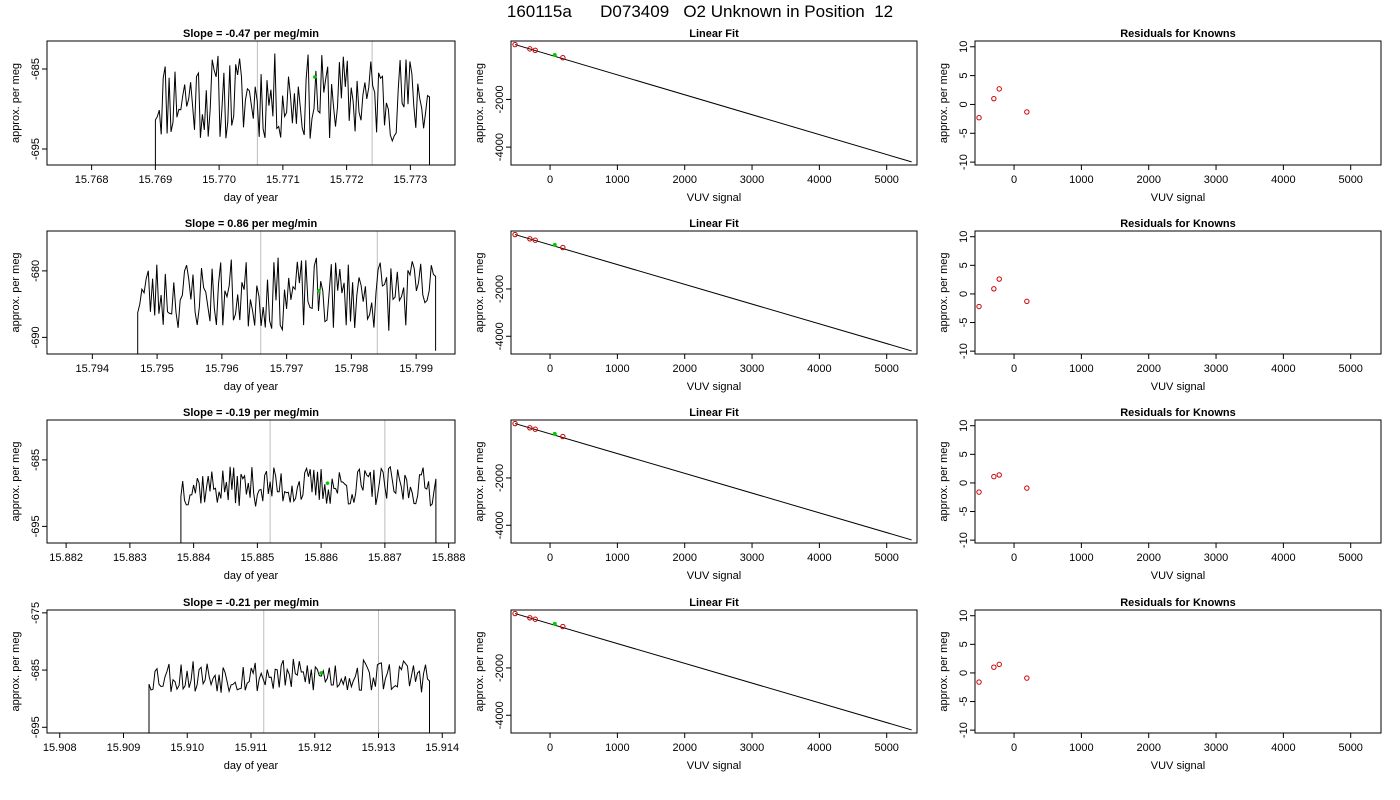 This screenshot has height=800, width=1400. What do you see at coordinates (187, 748) in the screenshot?
I see `x-tick-label: 15.910` at bounding box center [187, 748].